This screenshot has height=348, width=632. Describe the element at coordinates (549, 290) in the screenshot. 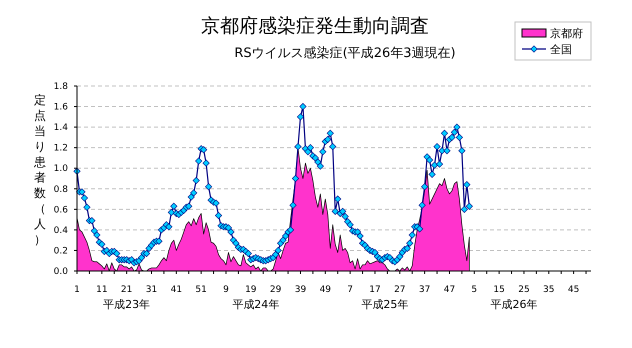

I see `x-tick-label: 35` at that location.